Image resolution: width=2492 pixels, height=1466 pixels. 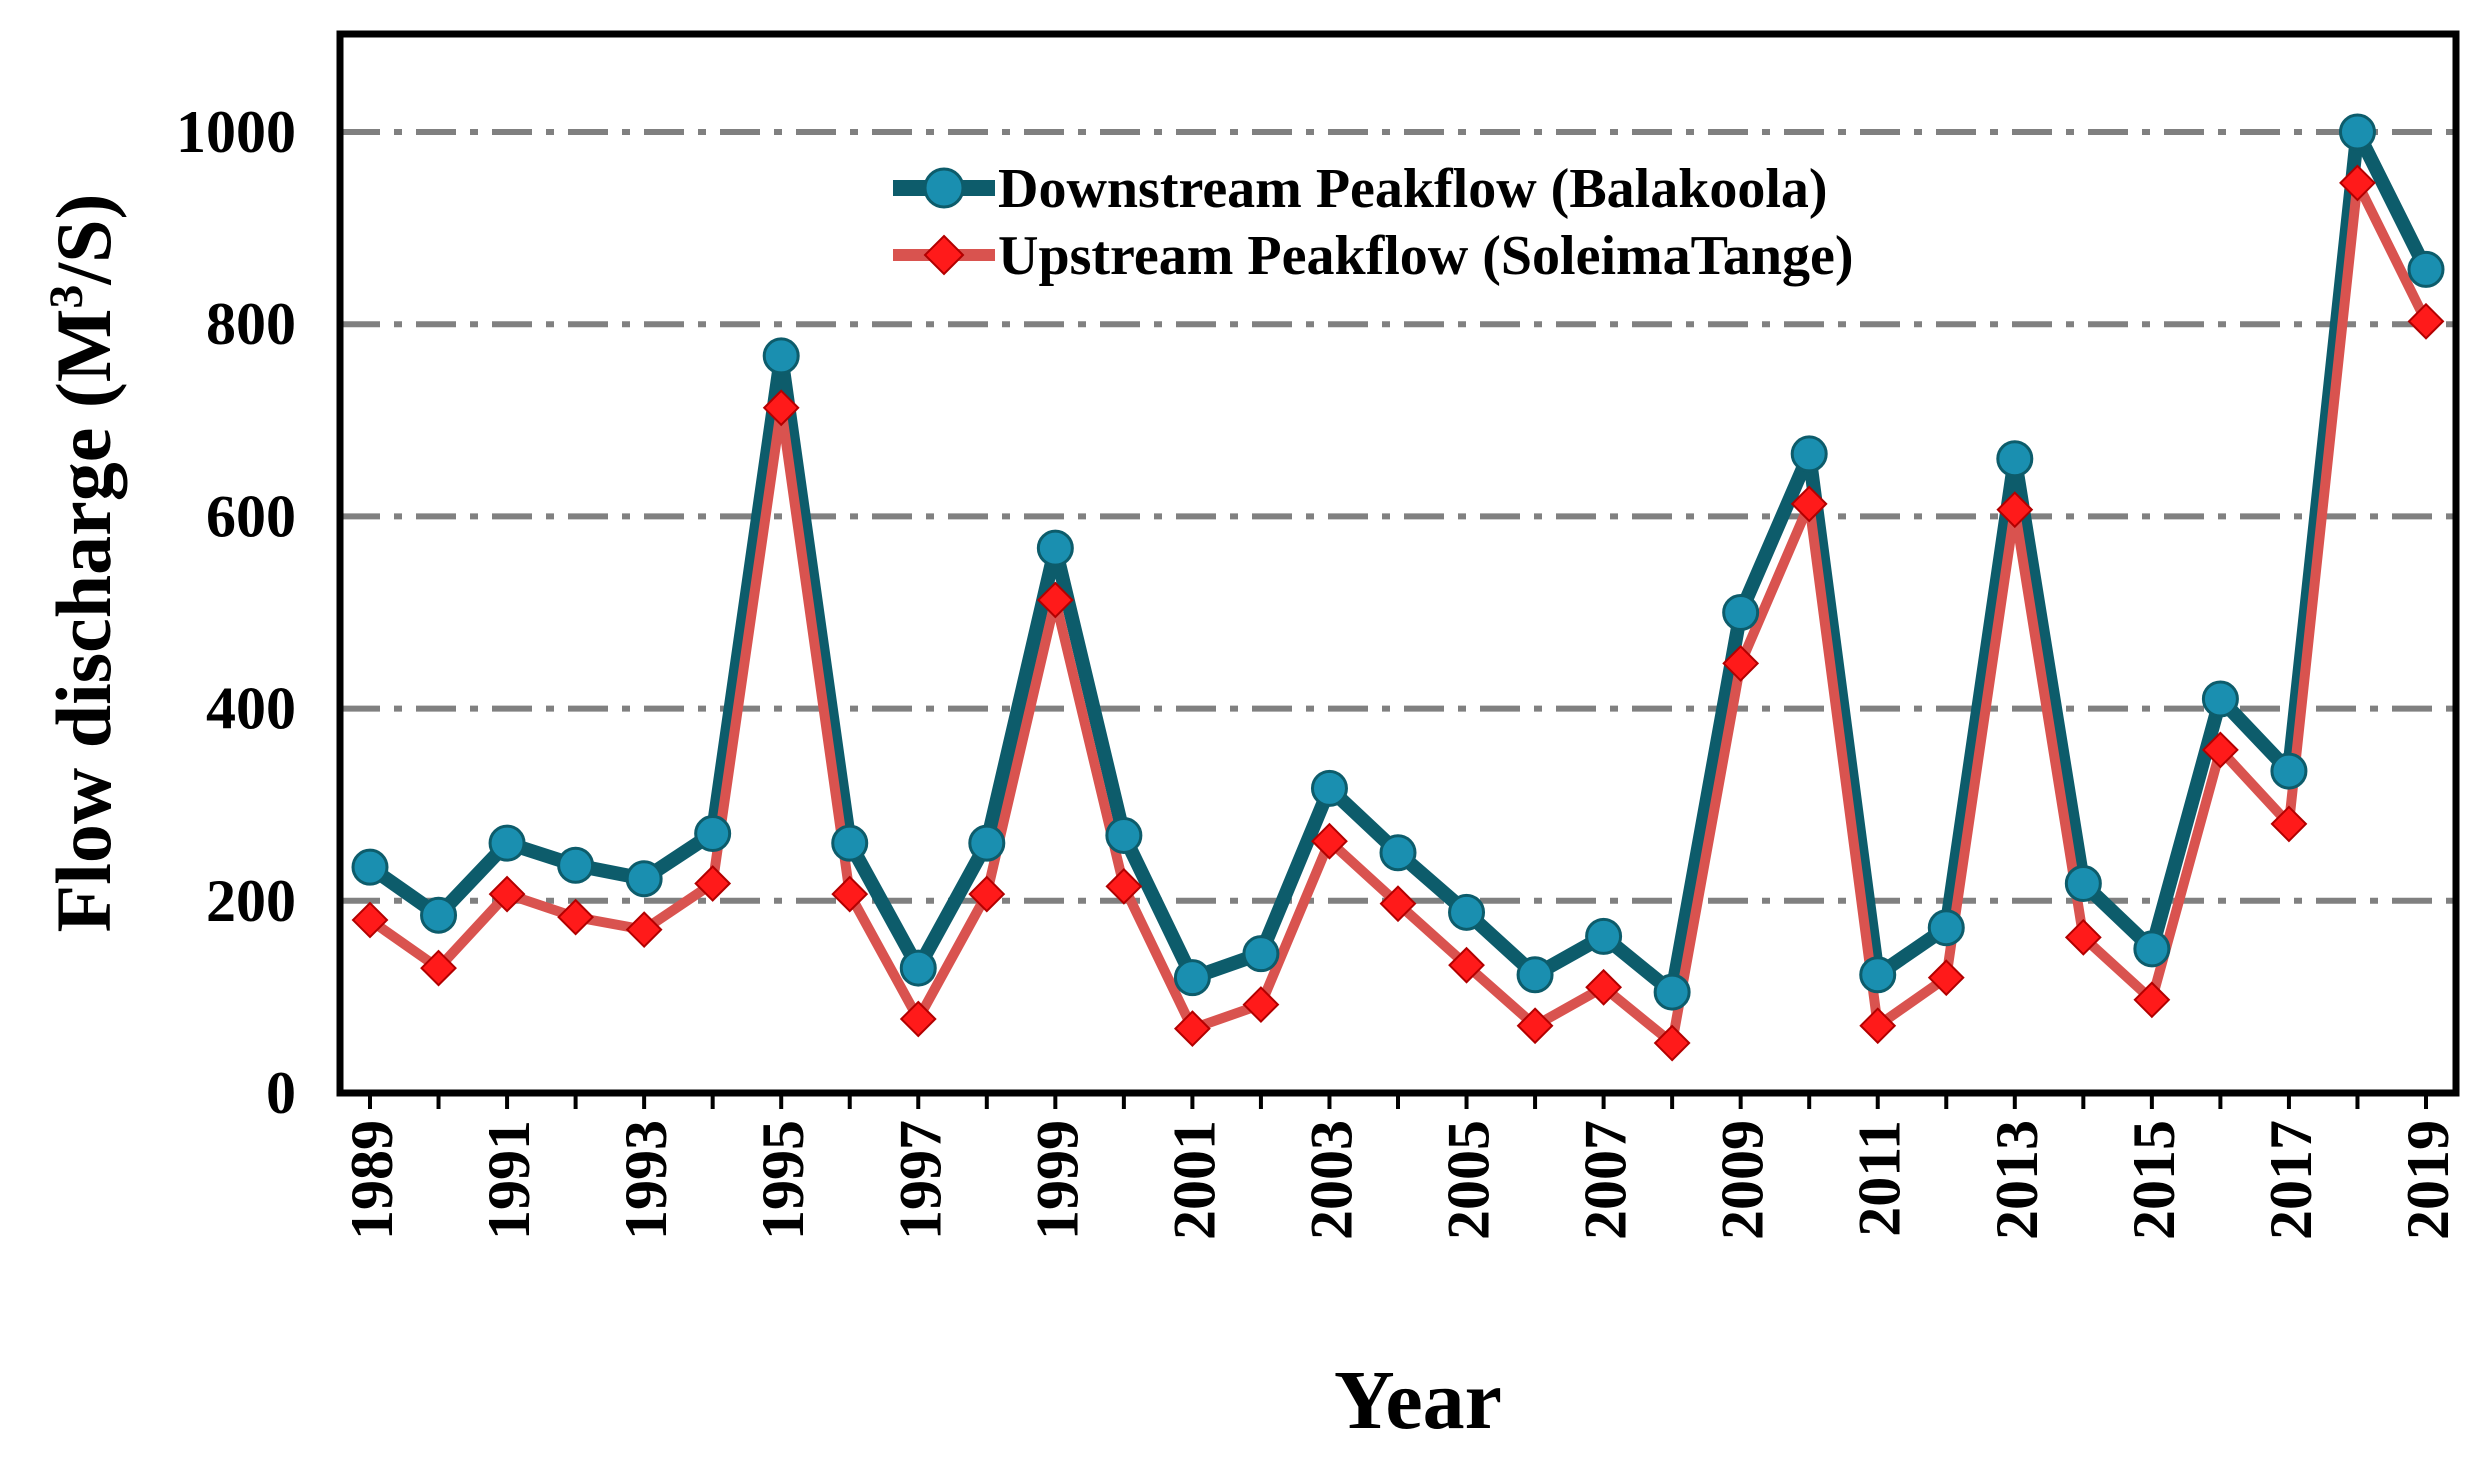 I want to click on x-tick-label: 1997, so click(x=920, y=1180).